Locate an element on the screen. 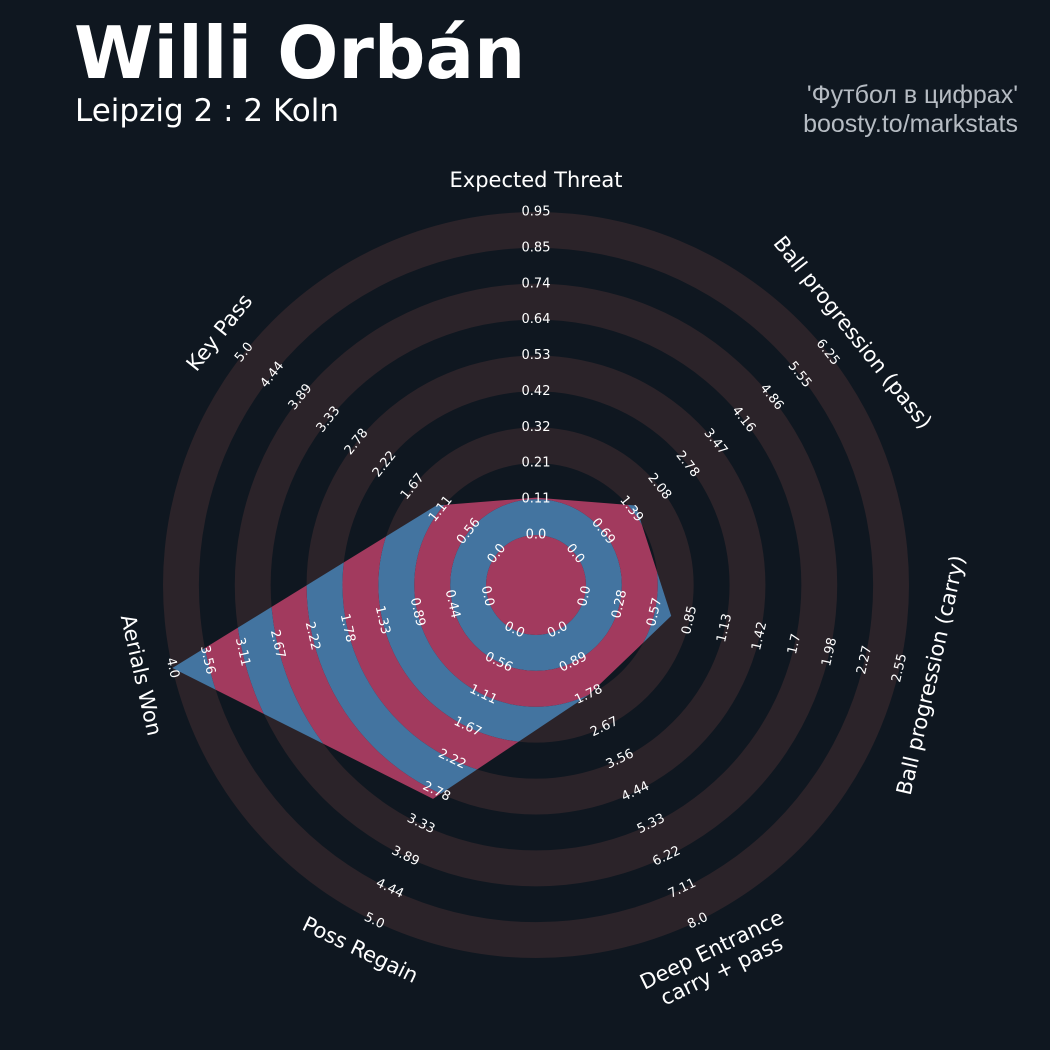  tick-label: 0.95 is located at coordinates (536, 212).